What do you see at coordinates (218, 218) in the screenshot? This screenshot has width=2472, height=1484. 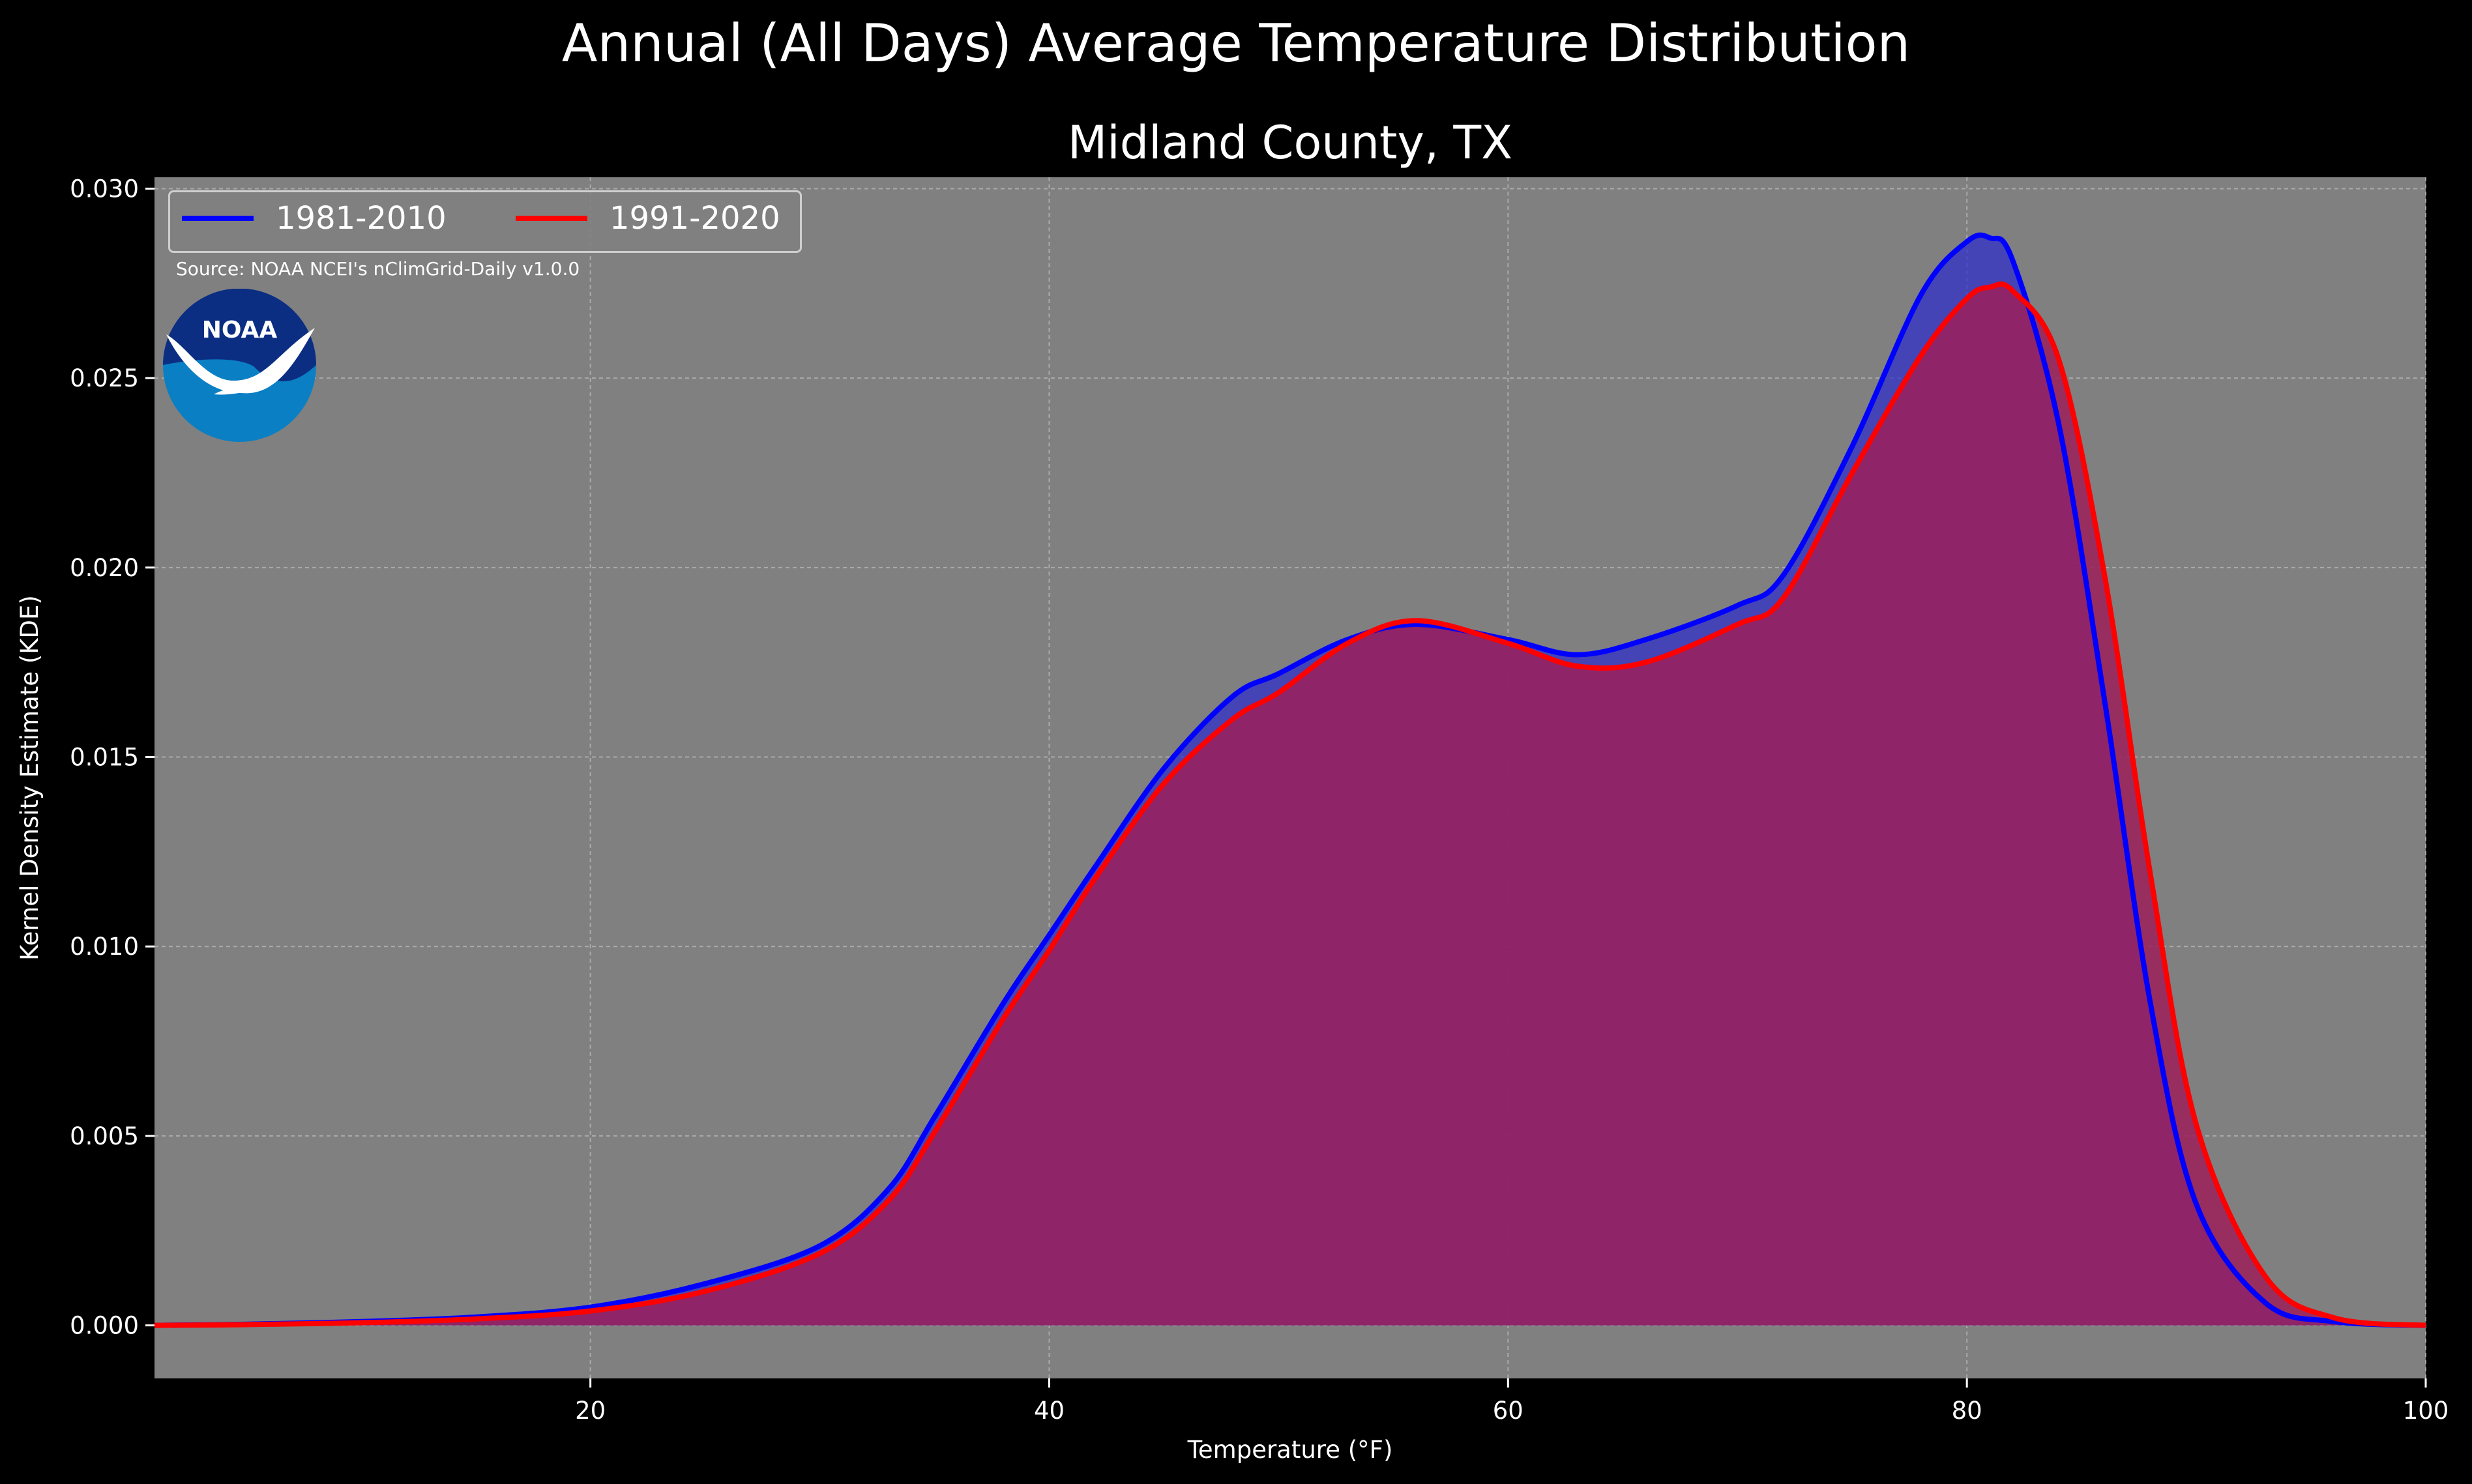 I see `legend-swatch-1981-2010` at bounding box center [218, 218].